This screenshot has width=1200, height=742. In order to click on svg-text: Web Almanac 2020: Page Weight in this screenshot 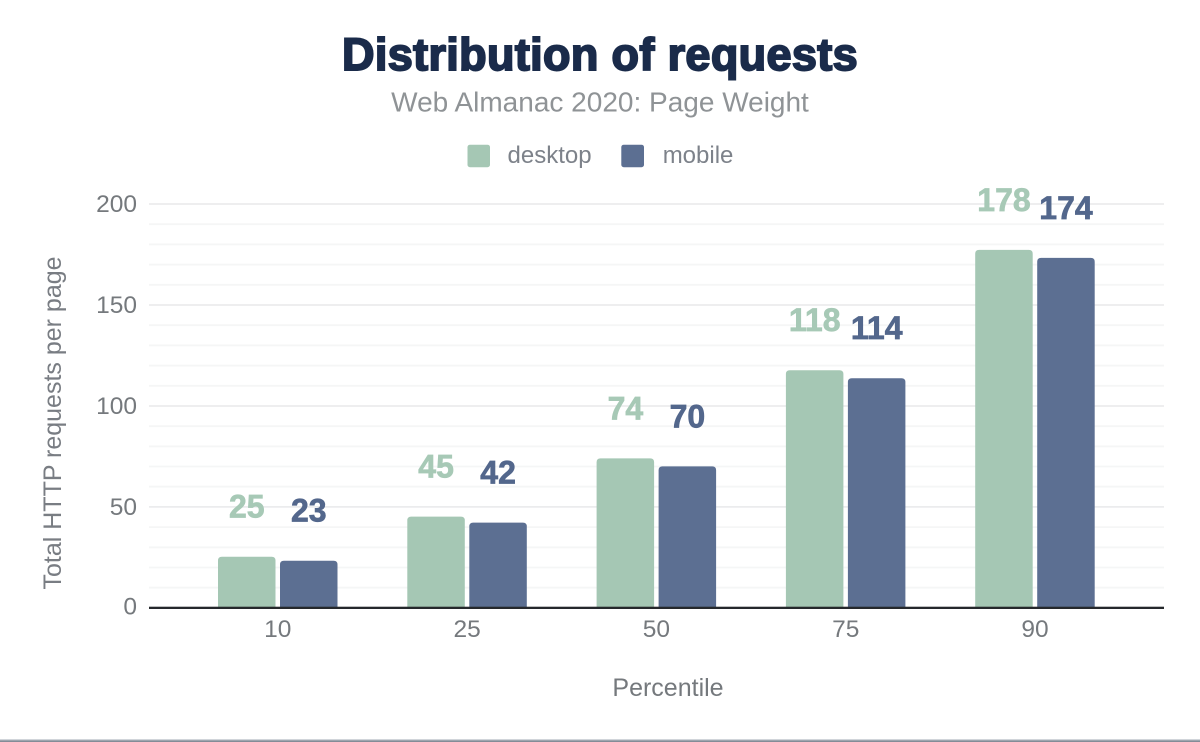, I will do `click(600, 102)`.